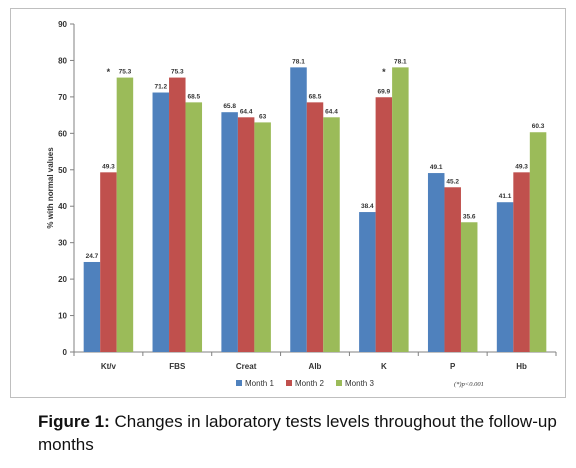 The height and width of the screenshot is (468, 576). What do you see at coordinates (177, 366) in the screenshot?
I see `x-tick-label: FBS` at bounding box center [177, 366].